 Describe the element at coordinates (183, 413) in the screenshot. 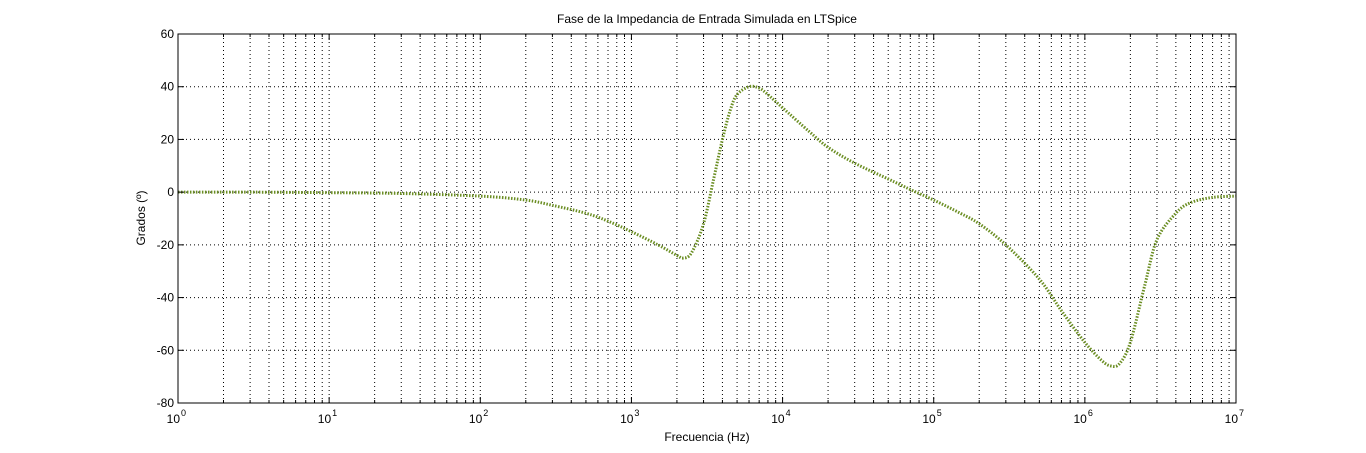

I see `x-tick-label-exponent: 0` at that location.